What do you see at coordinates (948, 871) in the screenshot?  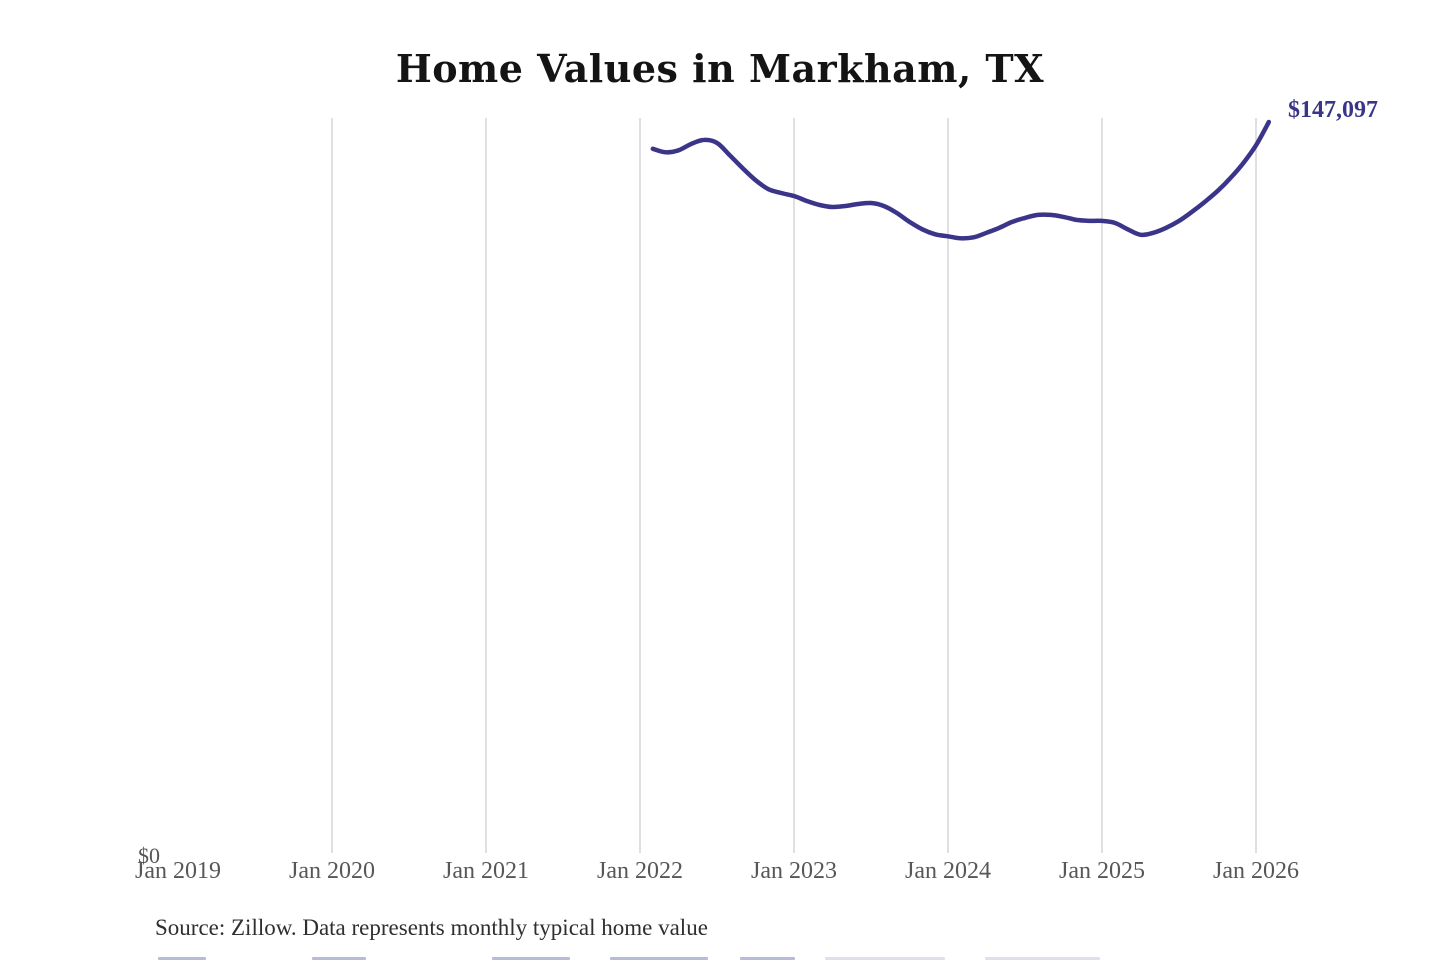 I see `x-axis-label: Jan 2024` at bounding box center [948, 871].